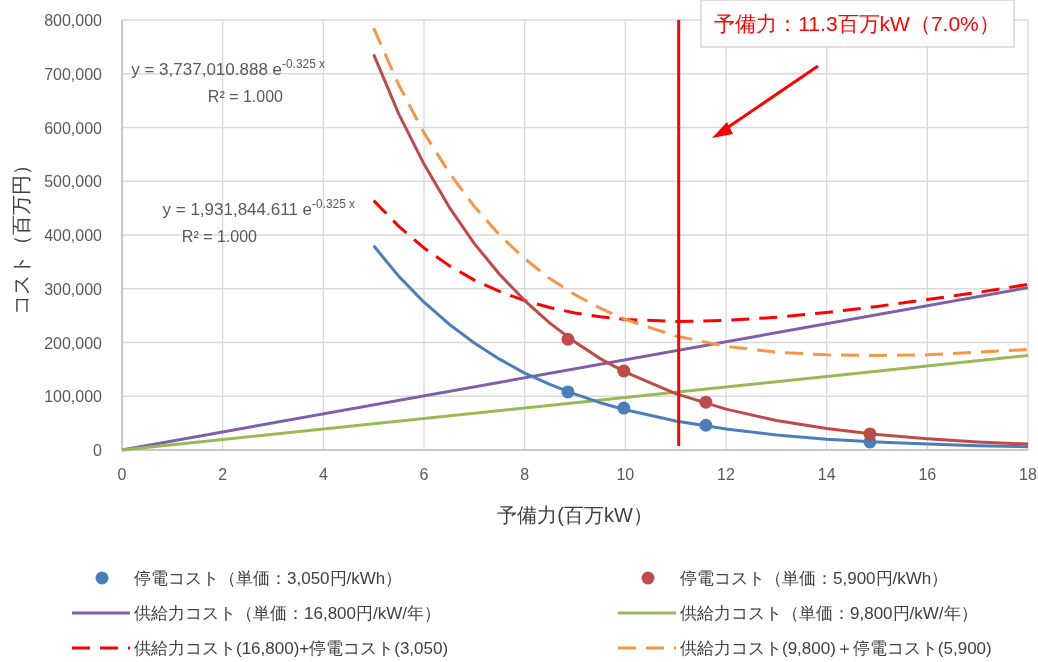 This screenshot has height=662, width=1038. What do you see at coordinates (927, 474) in the screenshot?
I see `x-tick-label: 16` at bounding box center [927, 474].